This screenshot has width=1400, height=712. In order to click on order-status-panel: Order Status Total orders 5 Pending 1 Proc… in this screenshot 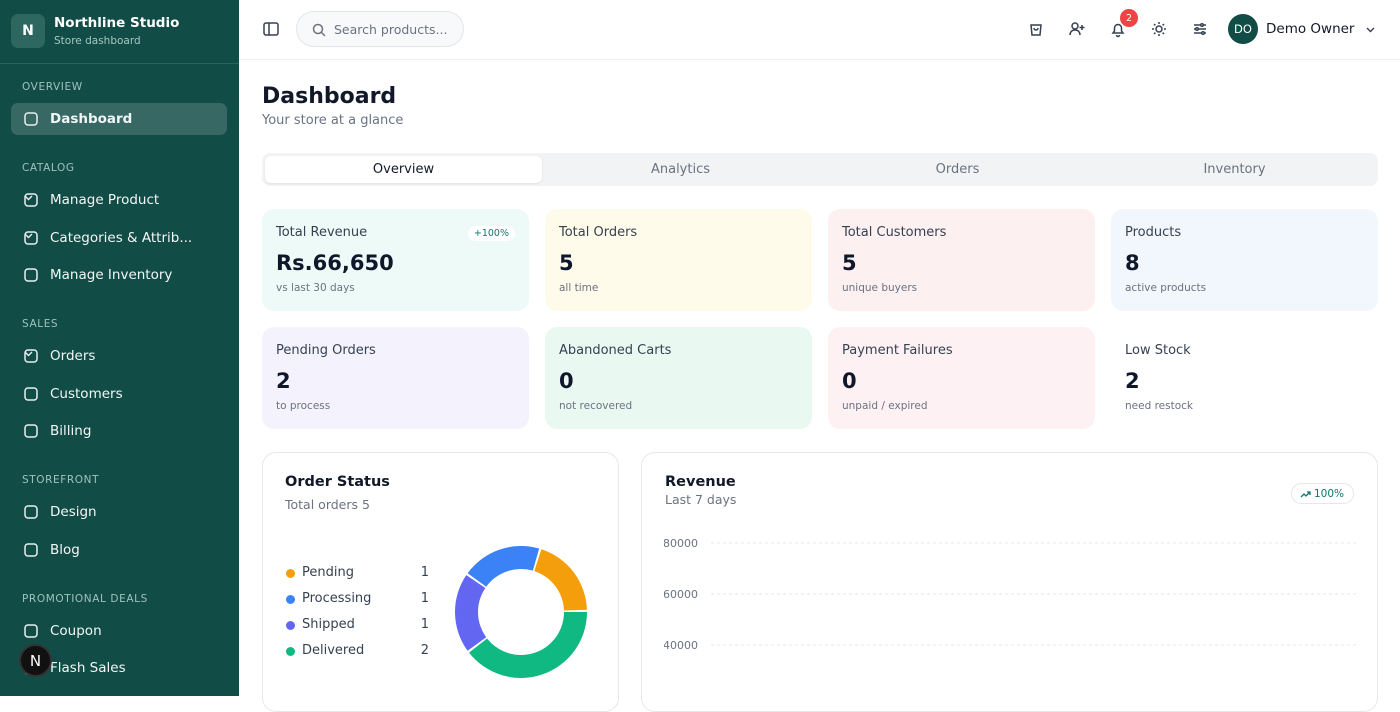, I will do `click(440, 582)`.